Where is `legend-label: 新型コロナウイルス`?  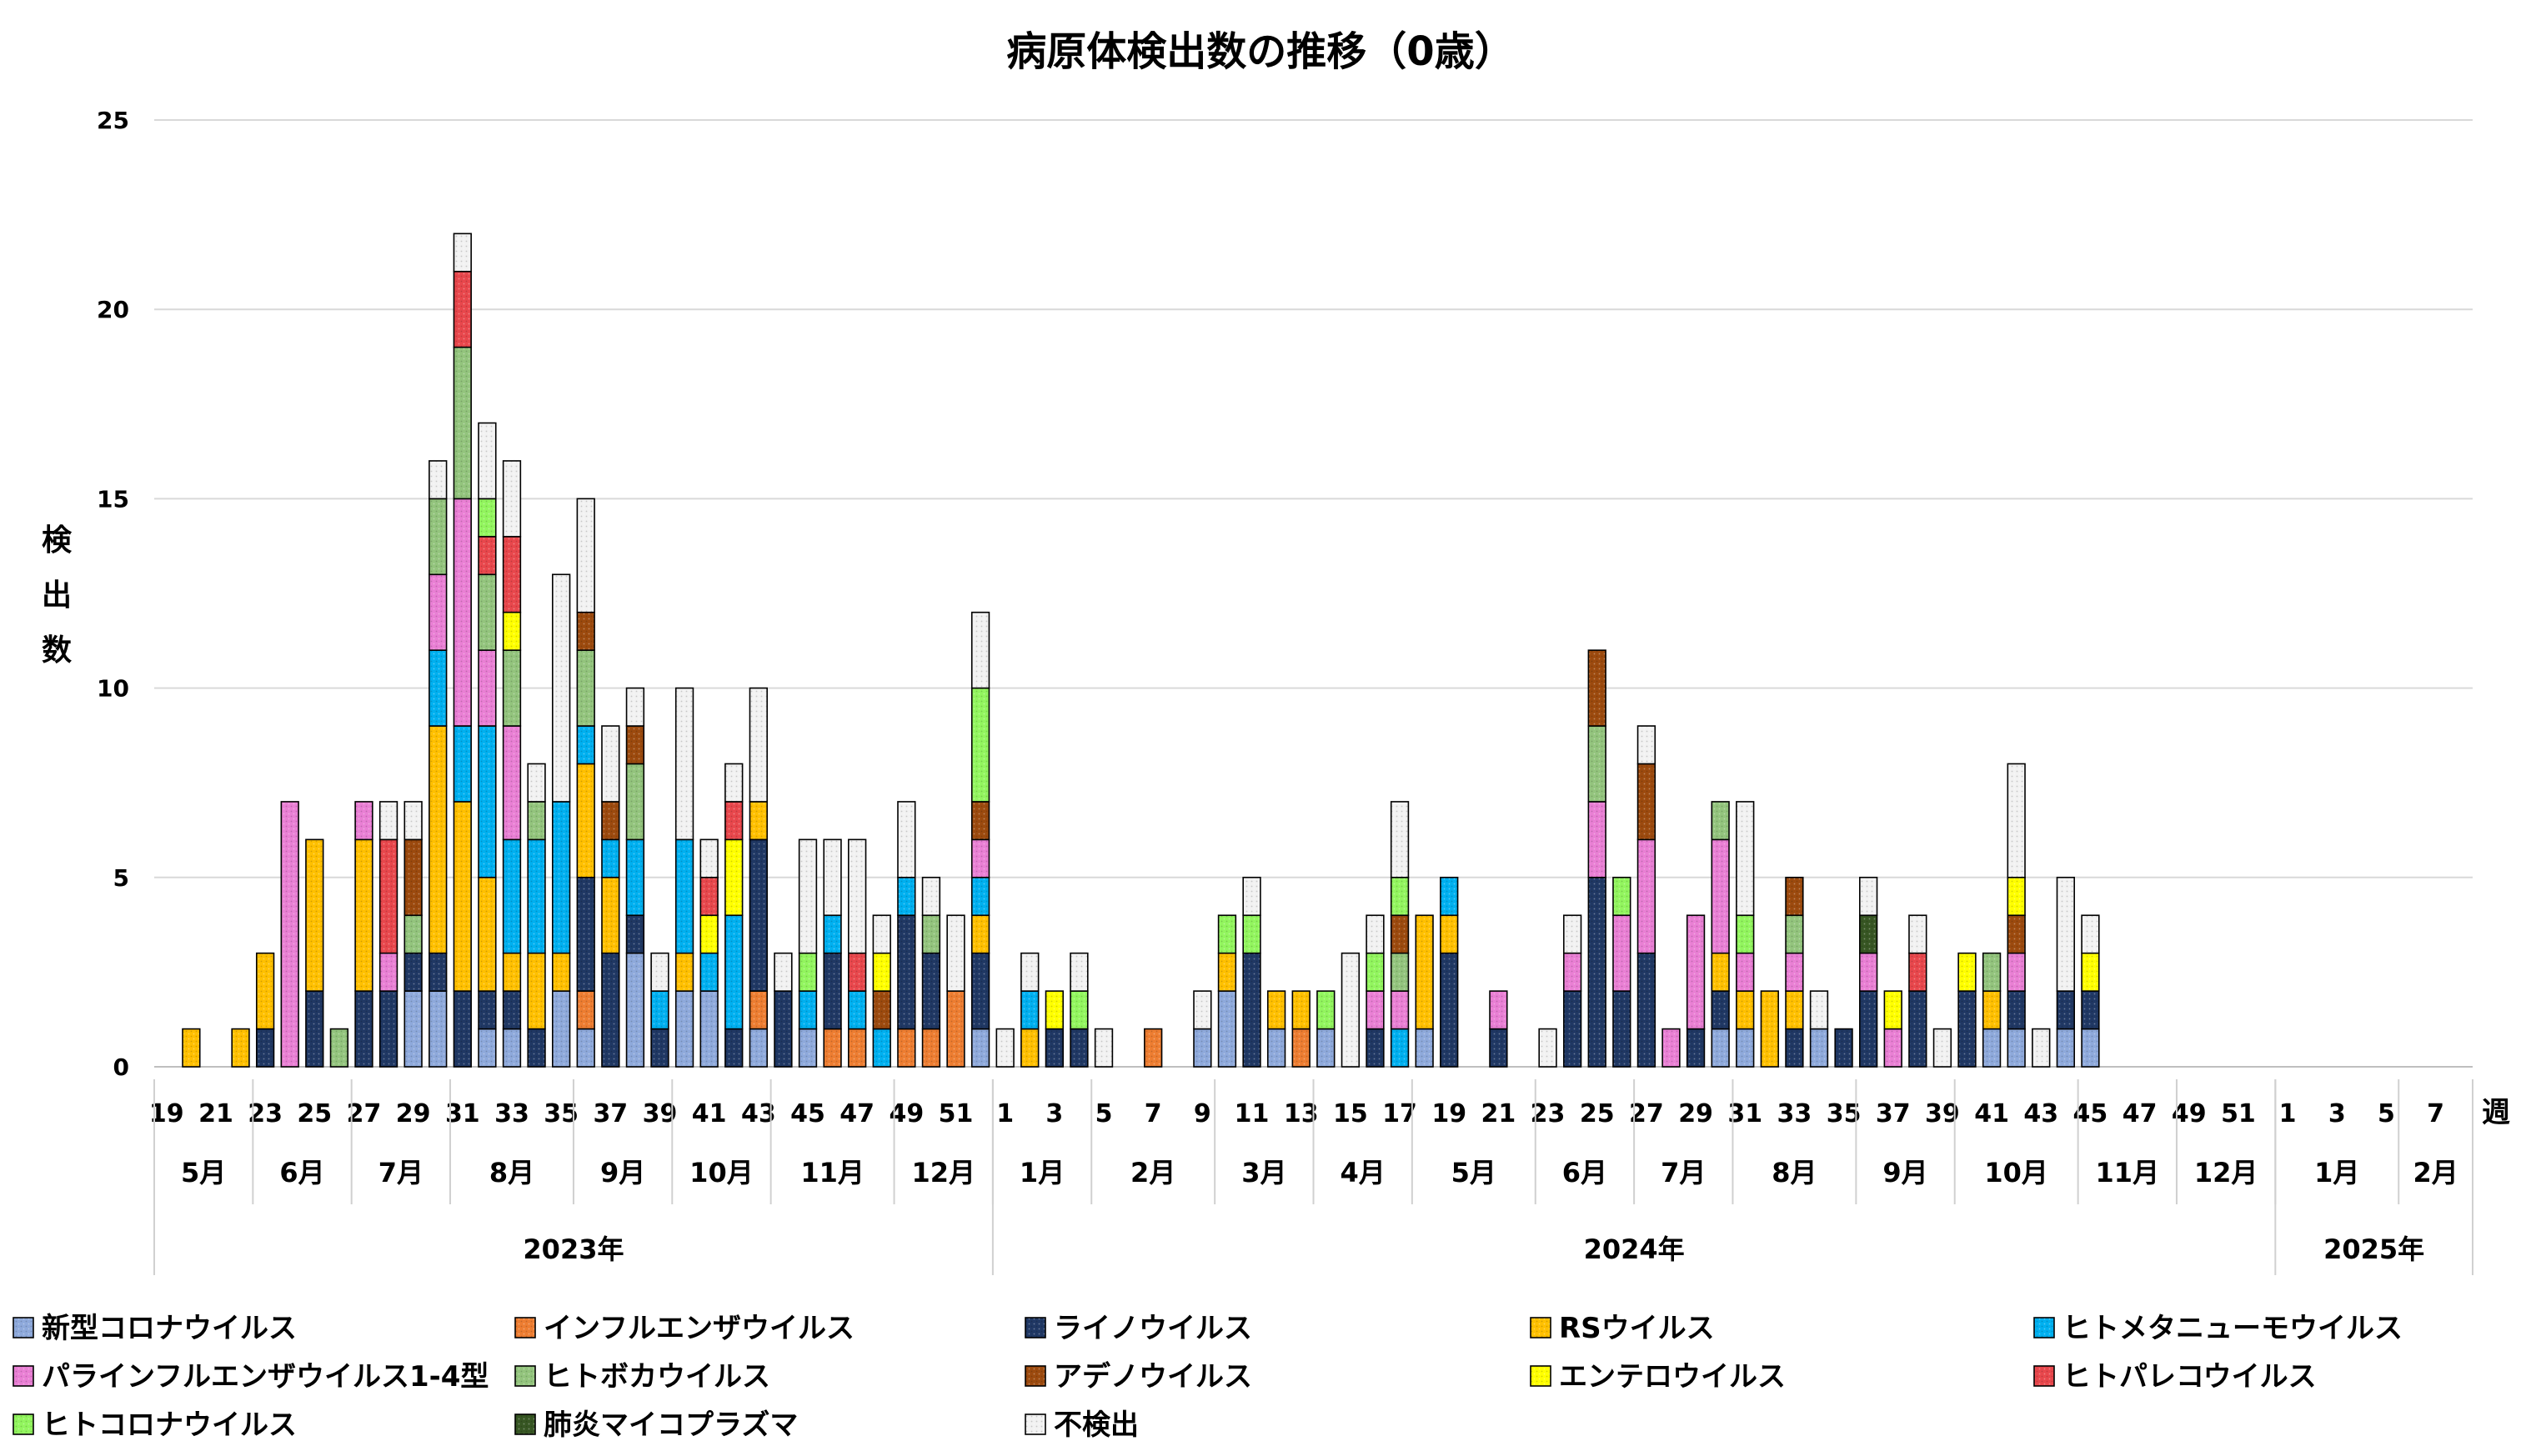
legend-label: 新型コロナウイルス is located at coordinates (170, 1328).